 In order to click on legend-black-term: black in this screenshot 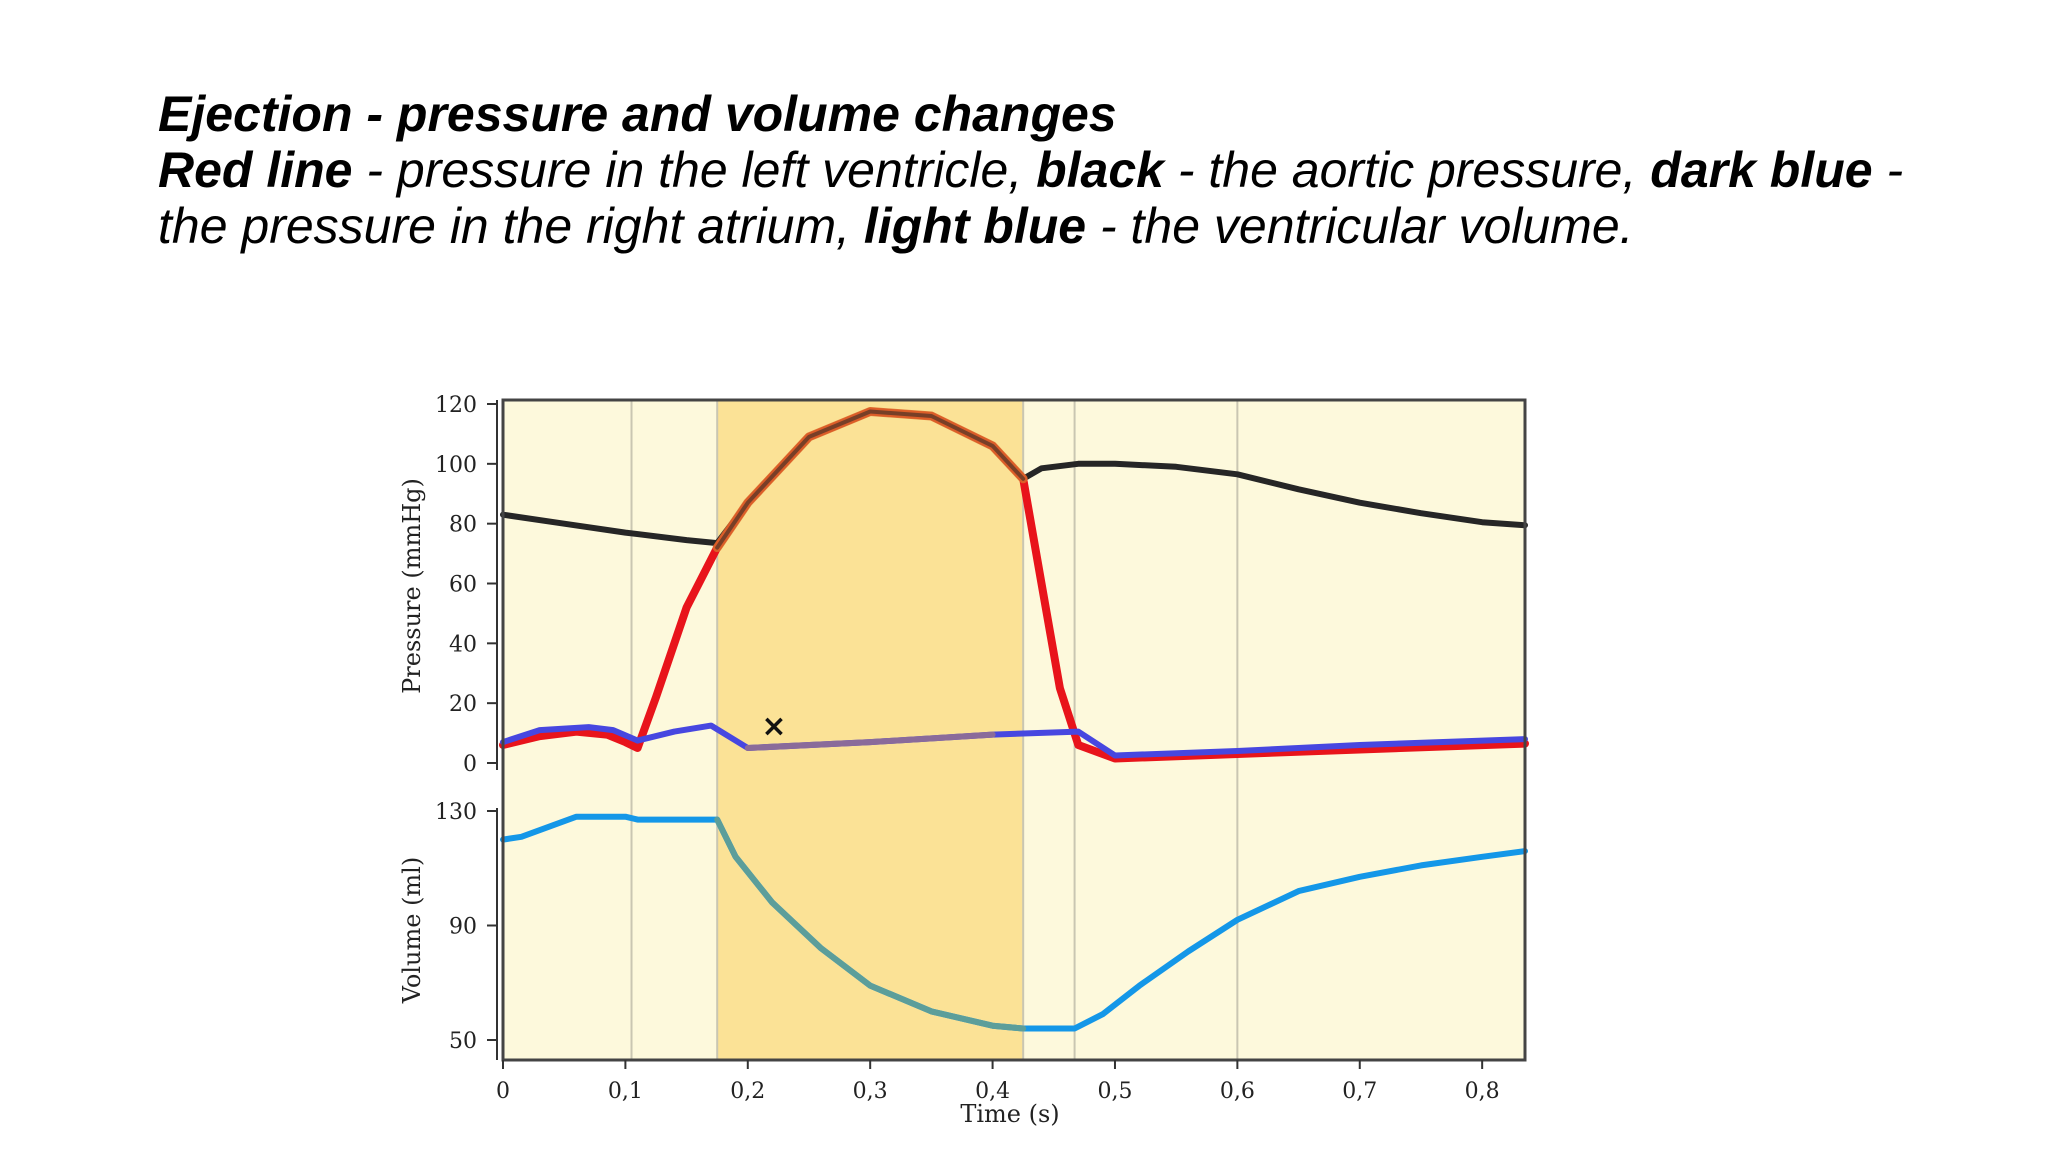, I will do `click(1100, 170)`.